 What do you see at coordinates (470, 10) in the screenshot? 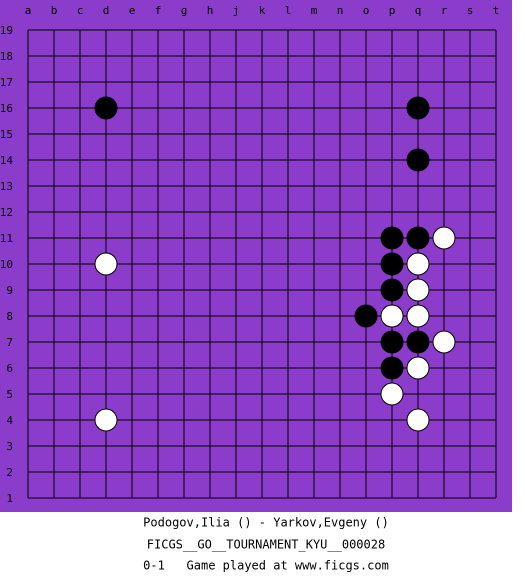
I see `column-label: s` at bounding box center [470, 10].